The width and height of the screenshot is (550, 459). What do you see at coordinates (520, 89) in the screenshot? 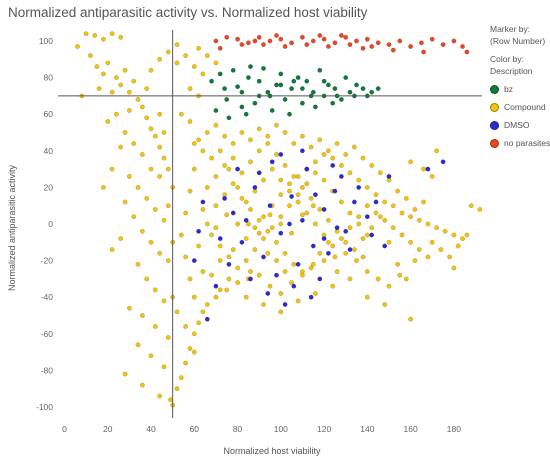
I see `legend-item-bz: bz` at bounding box center [520, 89].